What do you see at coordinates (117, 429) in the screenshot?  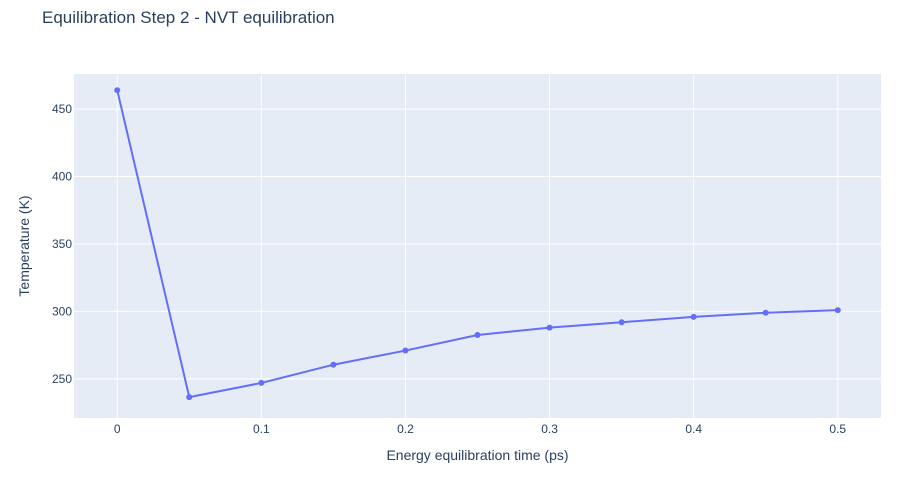 I see `x-tick-label: 0` at bounding box center [117, 429].